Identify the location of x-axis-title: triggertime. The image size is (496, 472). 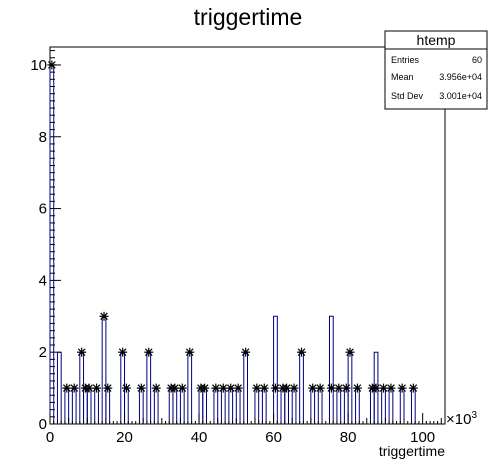
(412, 451).